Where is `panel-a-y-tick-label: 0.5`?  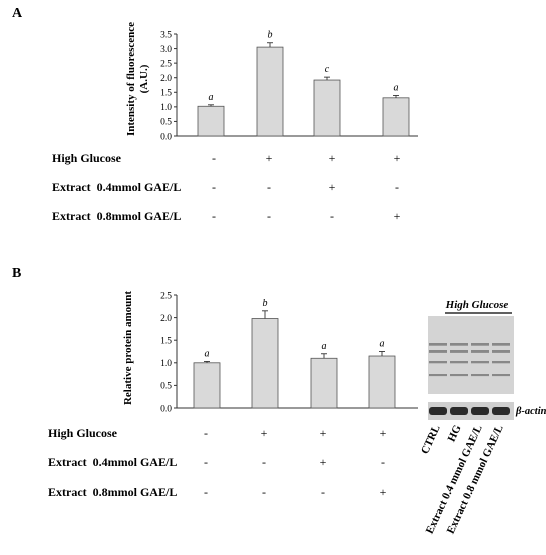
panel-a-y-tick-label: 0.5 is located at coordinates (166, 123).